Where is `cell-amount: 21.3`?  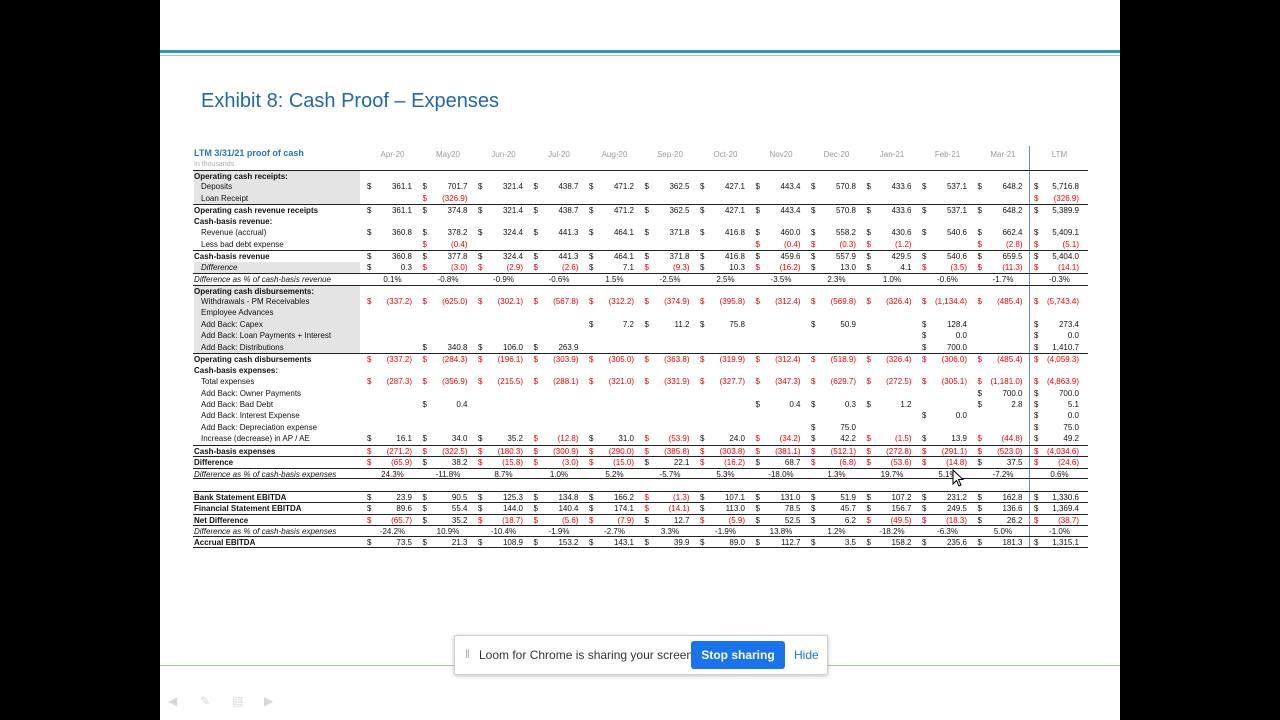 cell-amount: 21.3 is located at coordinates (459, 543).